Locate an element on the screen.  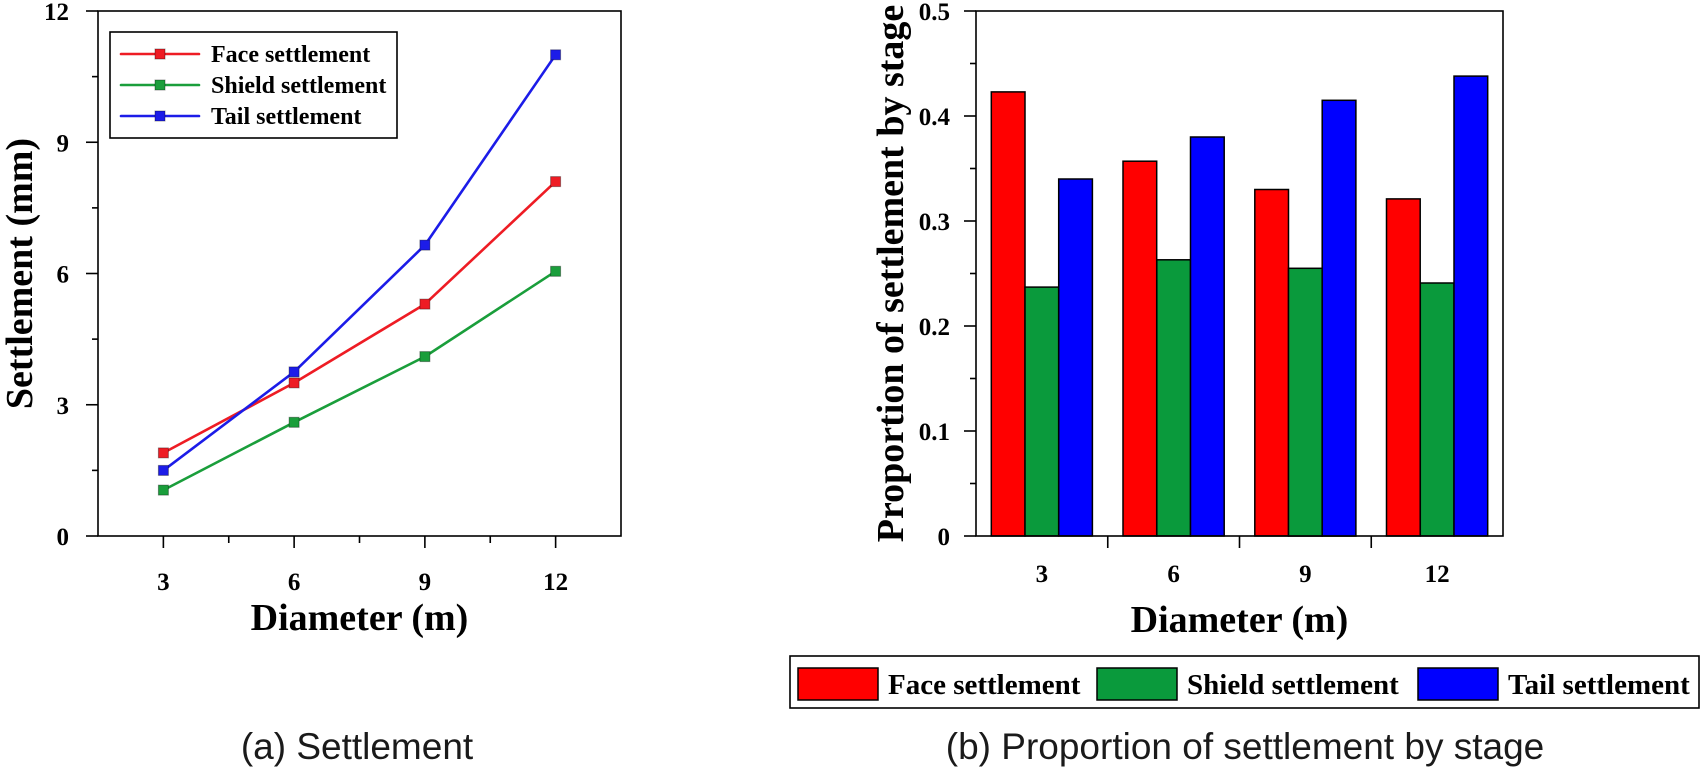
legend-label-face-settlement-b: Face settlement is located at coordinates (984, 685).